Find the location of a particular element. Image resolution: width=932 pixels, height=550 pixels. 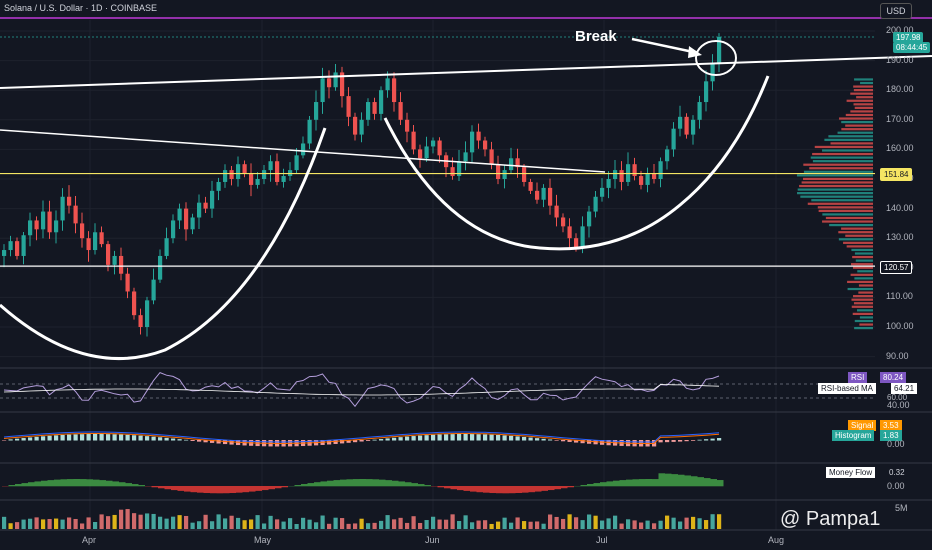

price-tick-label: 190.00 is located at coordinates (900, 59).